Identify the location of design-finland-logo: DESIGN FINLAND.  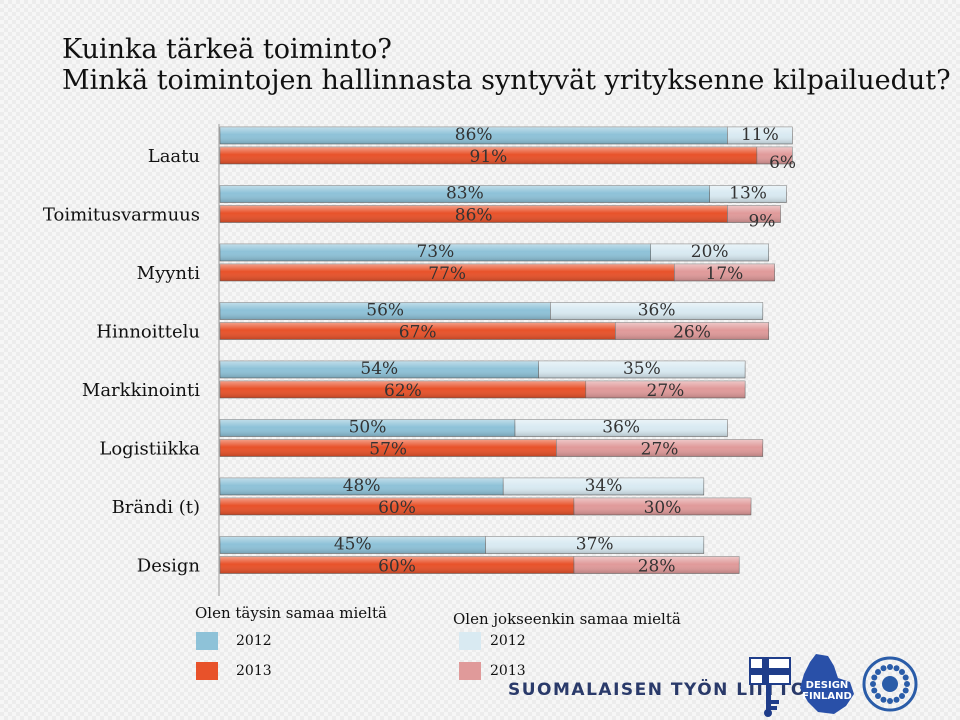
(827, 684).